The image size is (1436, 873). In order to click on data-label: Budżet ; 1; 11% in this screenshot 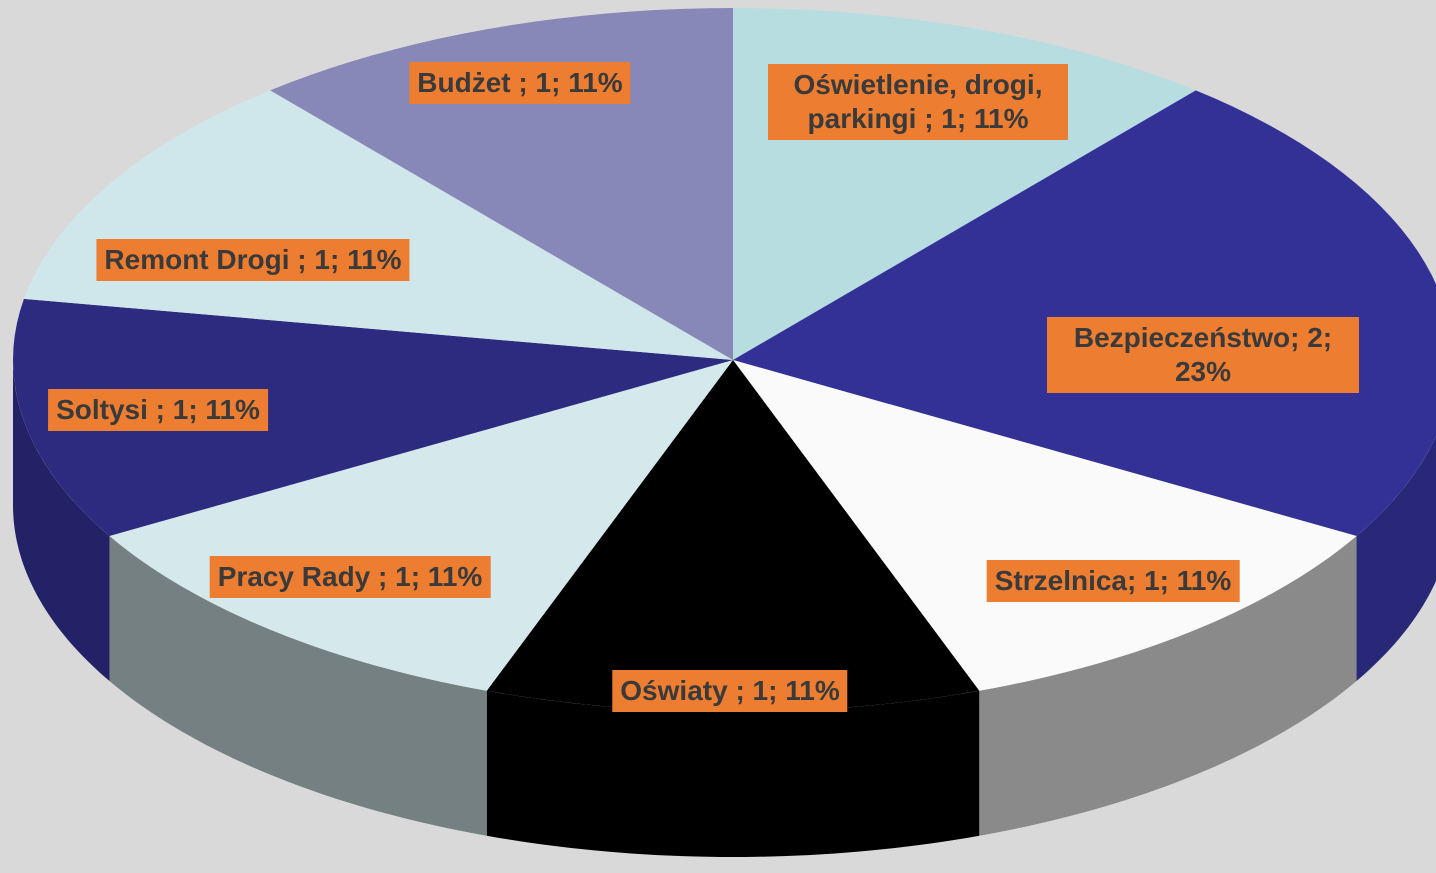, I will do `click(520, 83)`.